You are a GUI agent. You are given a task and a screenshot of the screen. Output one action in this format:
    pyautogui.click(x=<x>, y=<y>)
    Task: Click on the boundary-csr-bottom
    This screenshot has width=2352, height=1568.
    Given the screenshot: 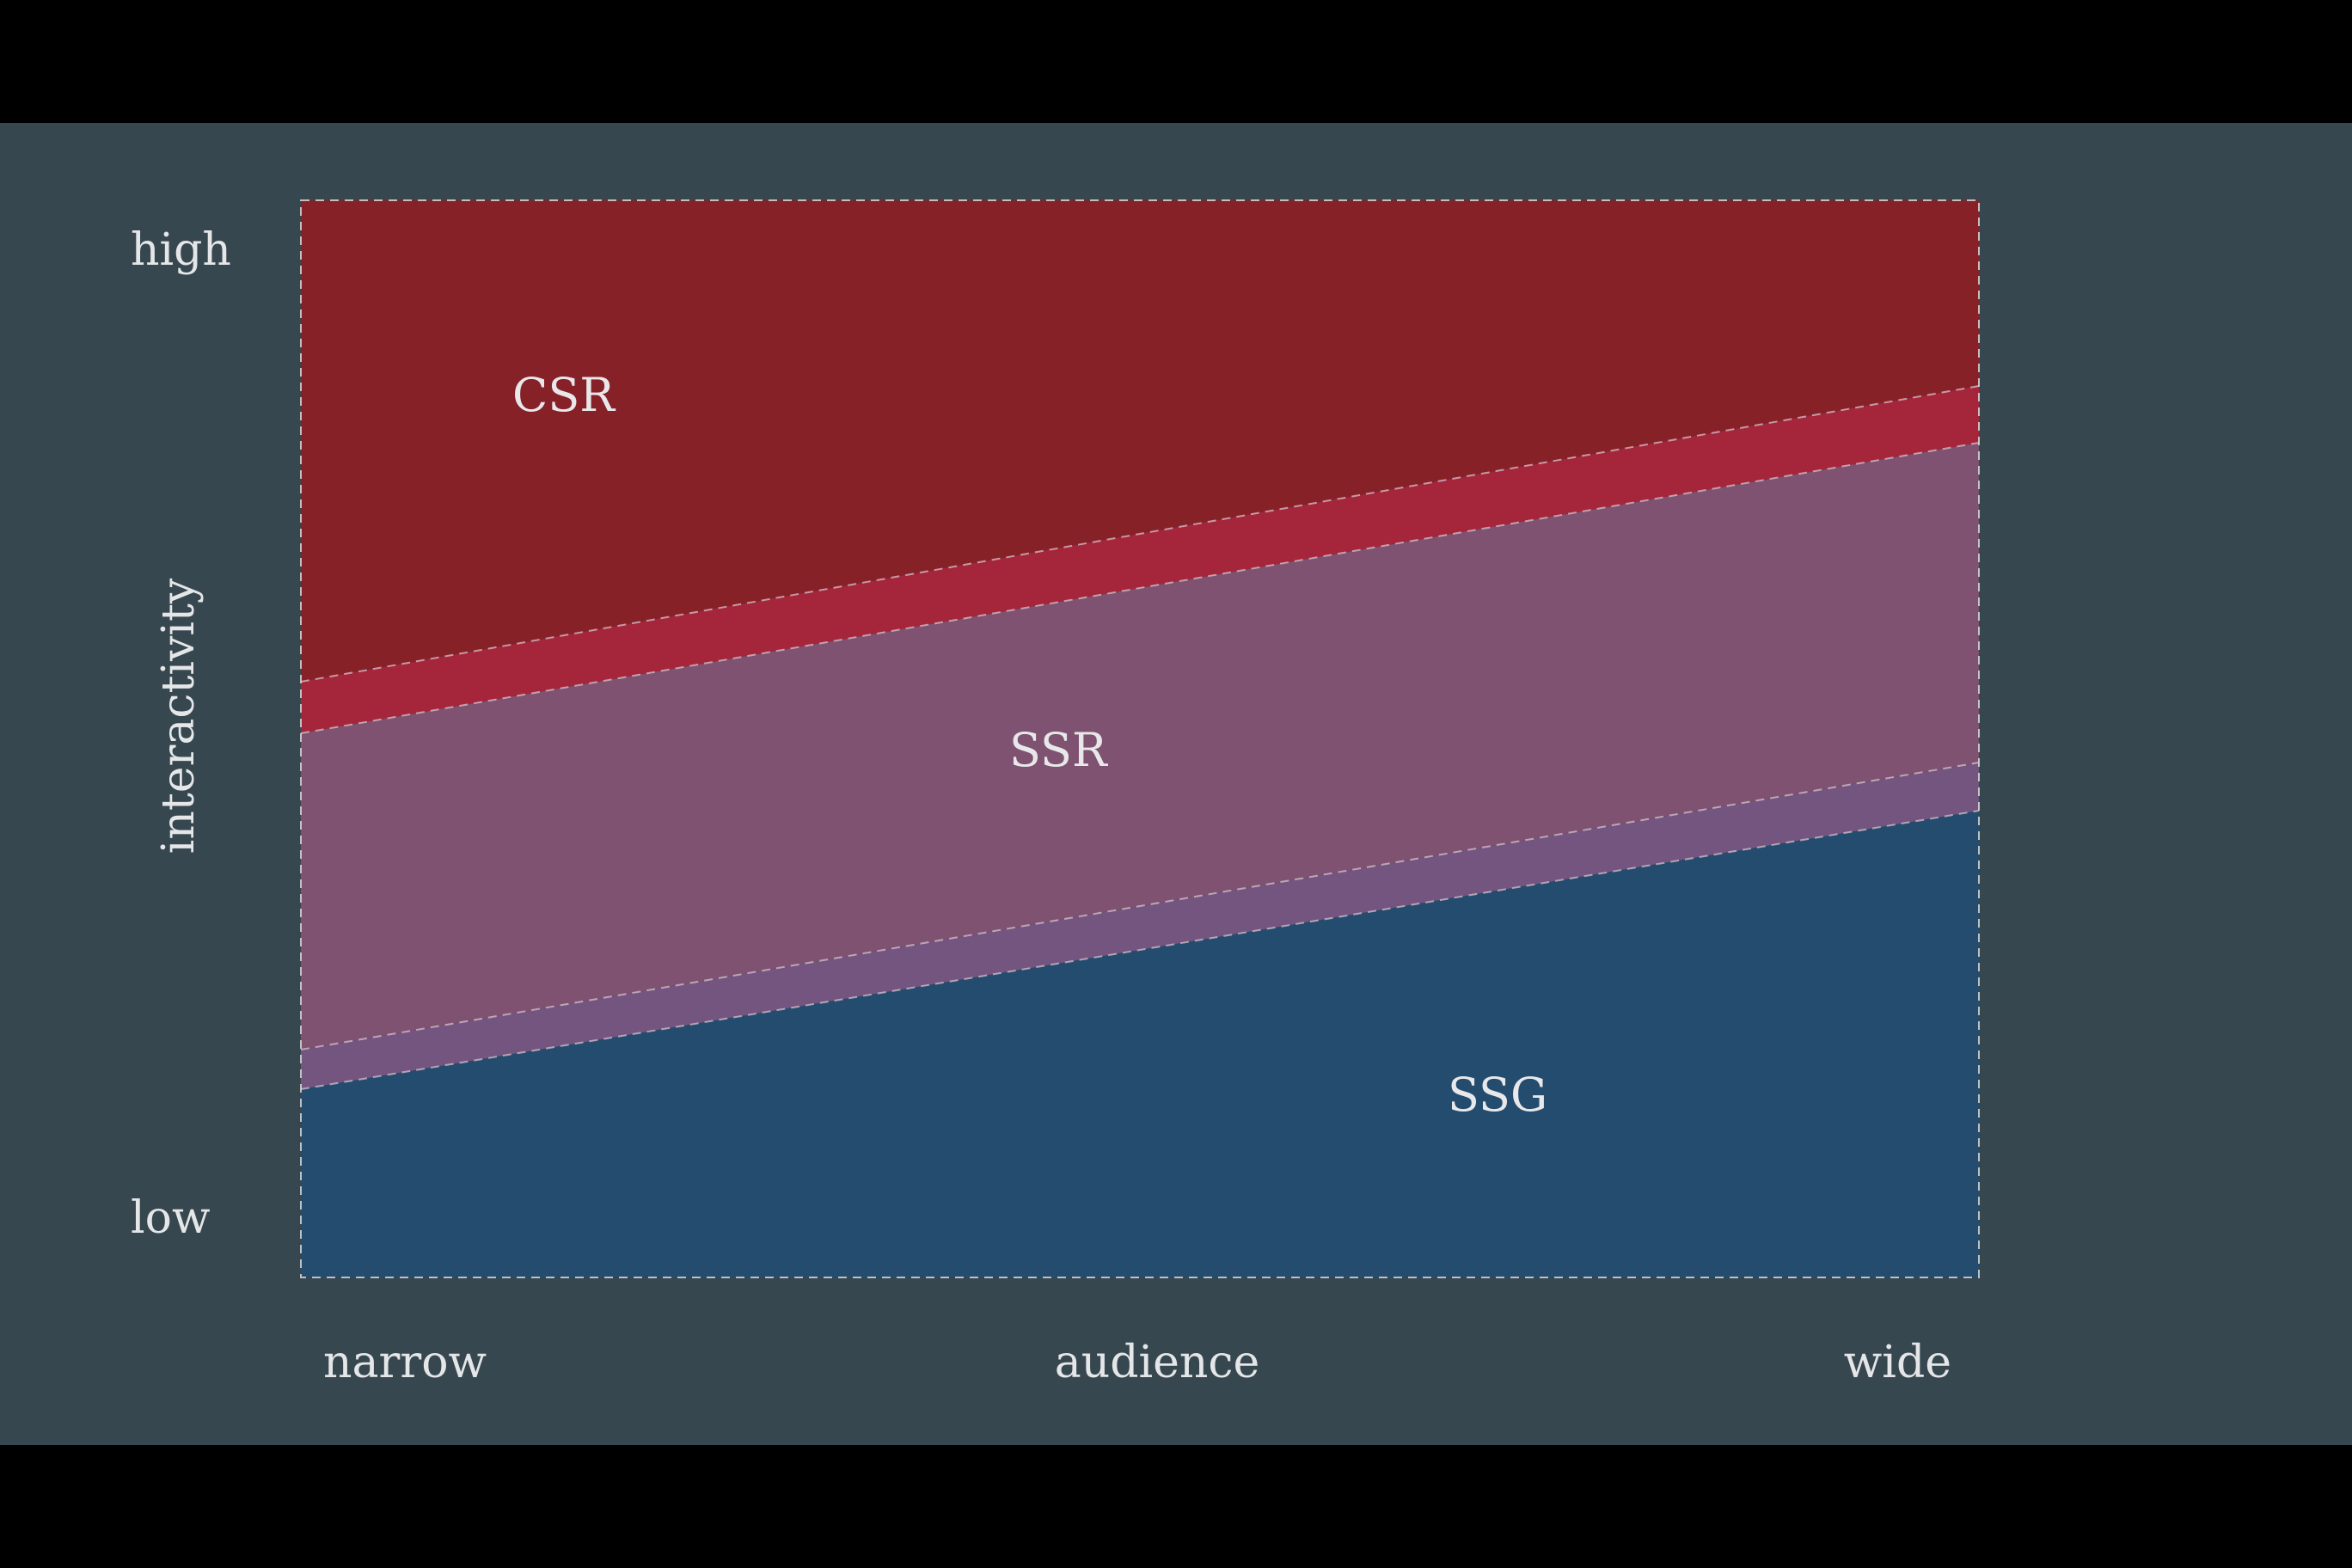 What is the action you would take?
    pyautogui.click(x=1140, y=588)
    